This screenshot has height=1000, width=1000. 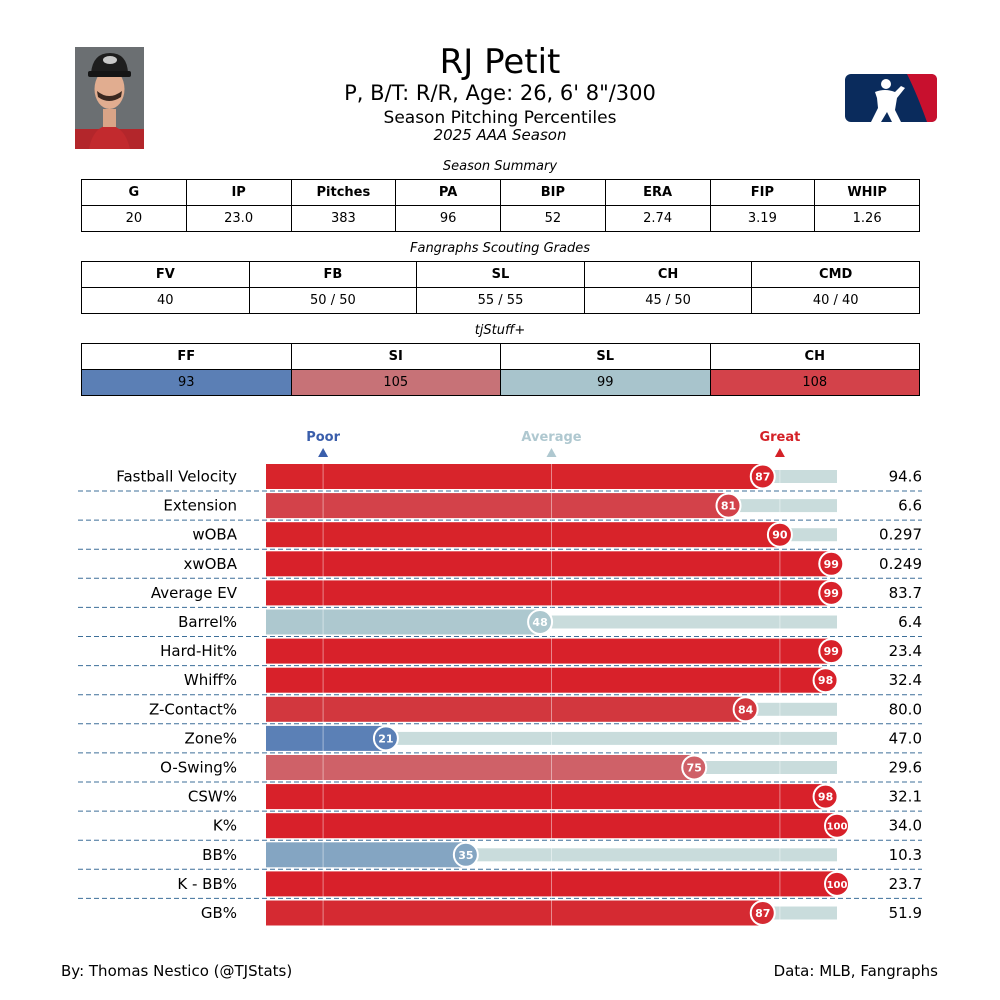 I want to click on section-title: Season Pitching Percentiles, so click(x=500, y=118).